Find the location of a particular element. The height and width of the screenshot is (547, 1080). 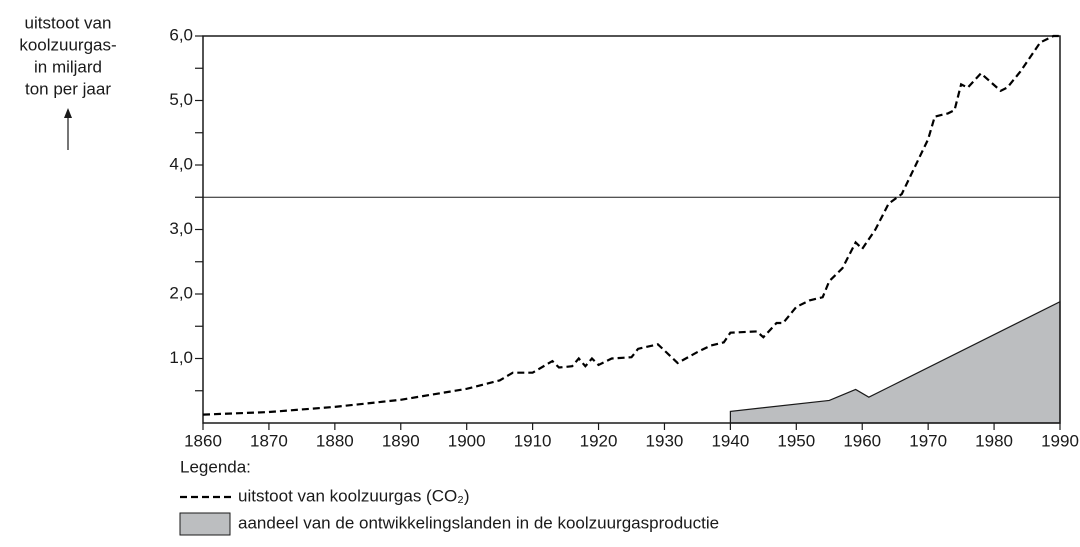

x-tick-label: 1990 is located at coordinates (1060, 440).